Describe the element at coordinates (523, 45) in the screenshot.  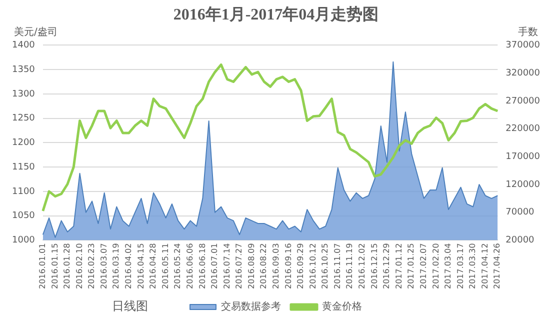
I see `y2-tick-label: 370000` at that location.